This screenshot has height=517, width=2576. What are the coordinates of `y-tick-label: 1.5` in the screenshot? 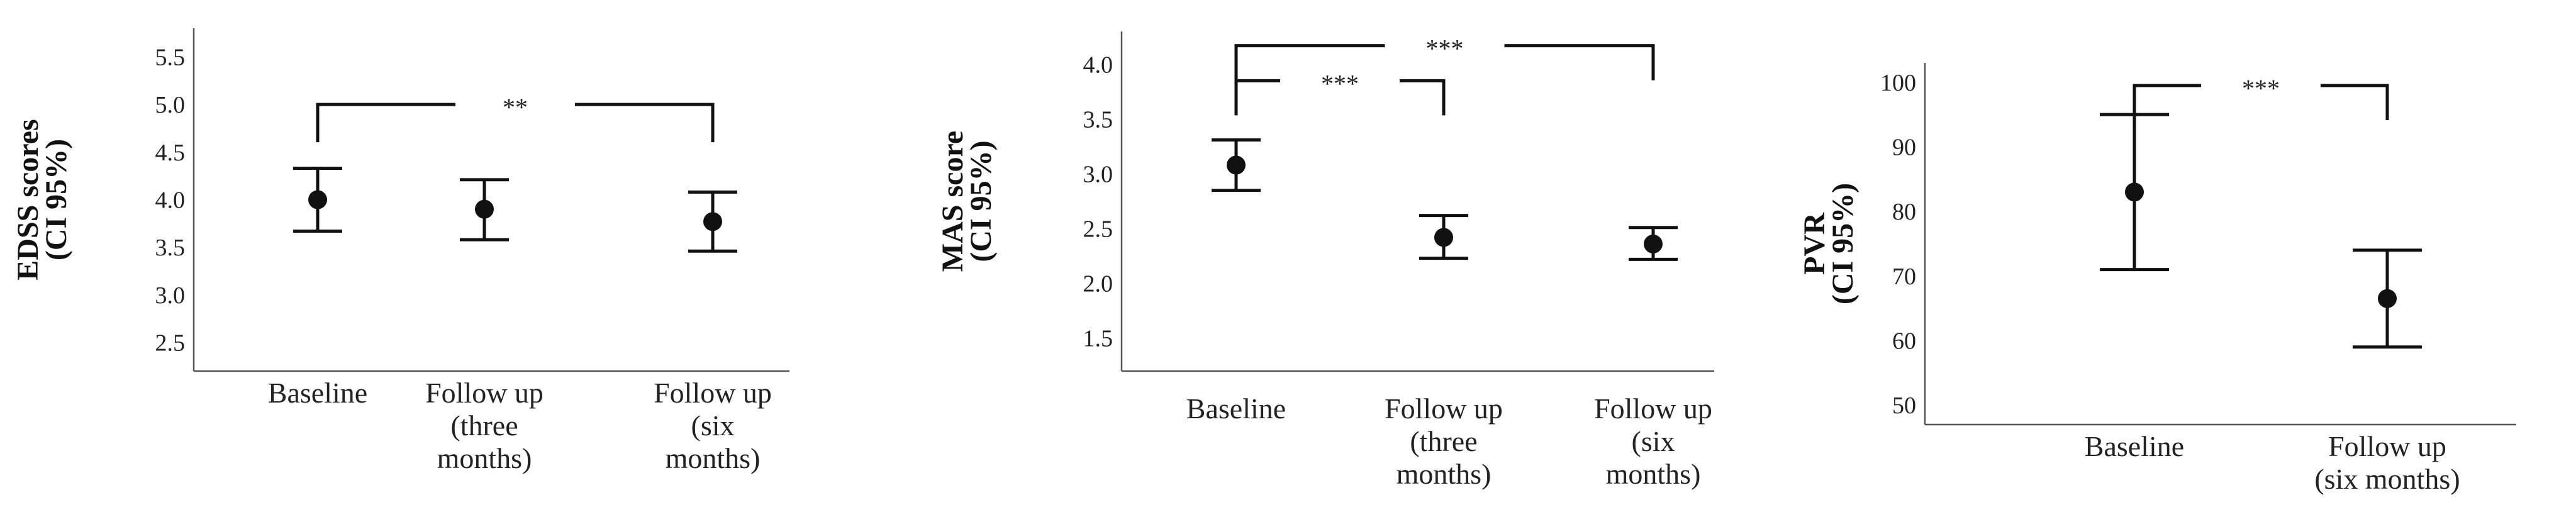 It's located at (1098, 339).